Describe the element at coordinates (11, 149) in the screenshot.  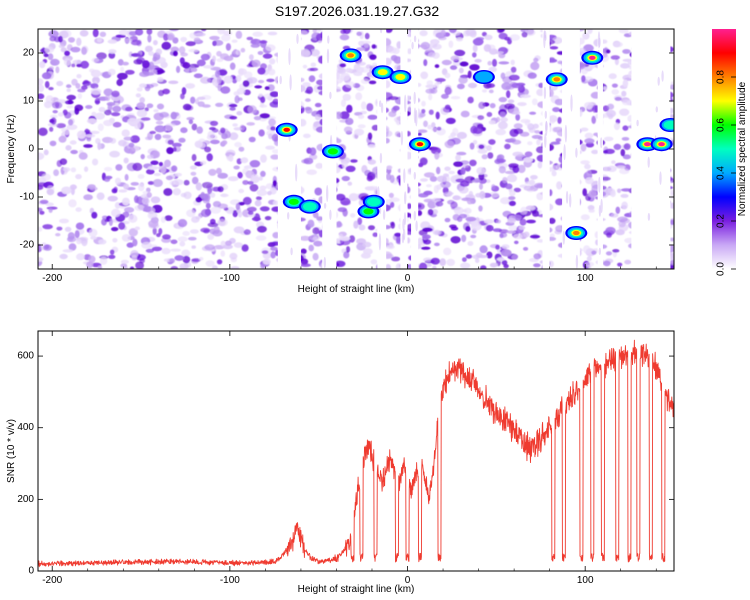
I see `spectrogram-y-axis-label: Frequency (Hz)` at that location.